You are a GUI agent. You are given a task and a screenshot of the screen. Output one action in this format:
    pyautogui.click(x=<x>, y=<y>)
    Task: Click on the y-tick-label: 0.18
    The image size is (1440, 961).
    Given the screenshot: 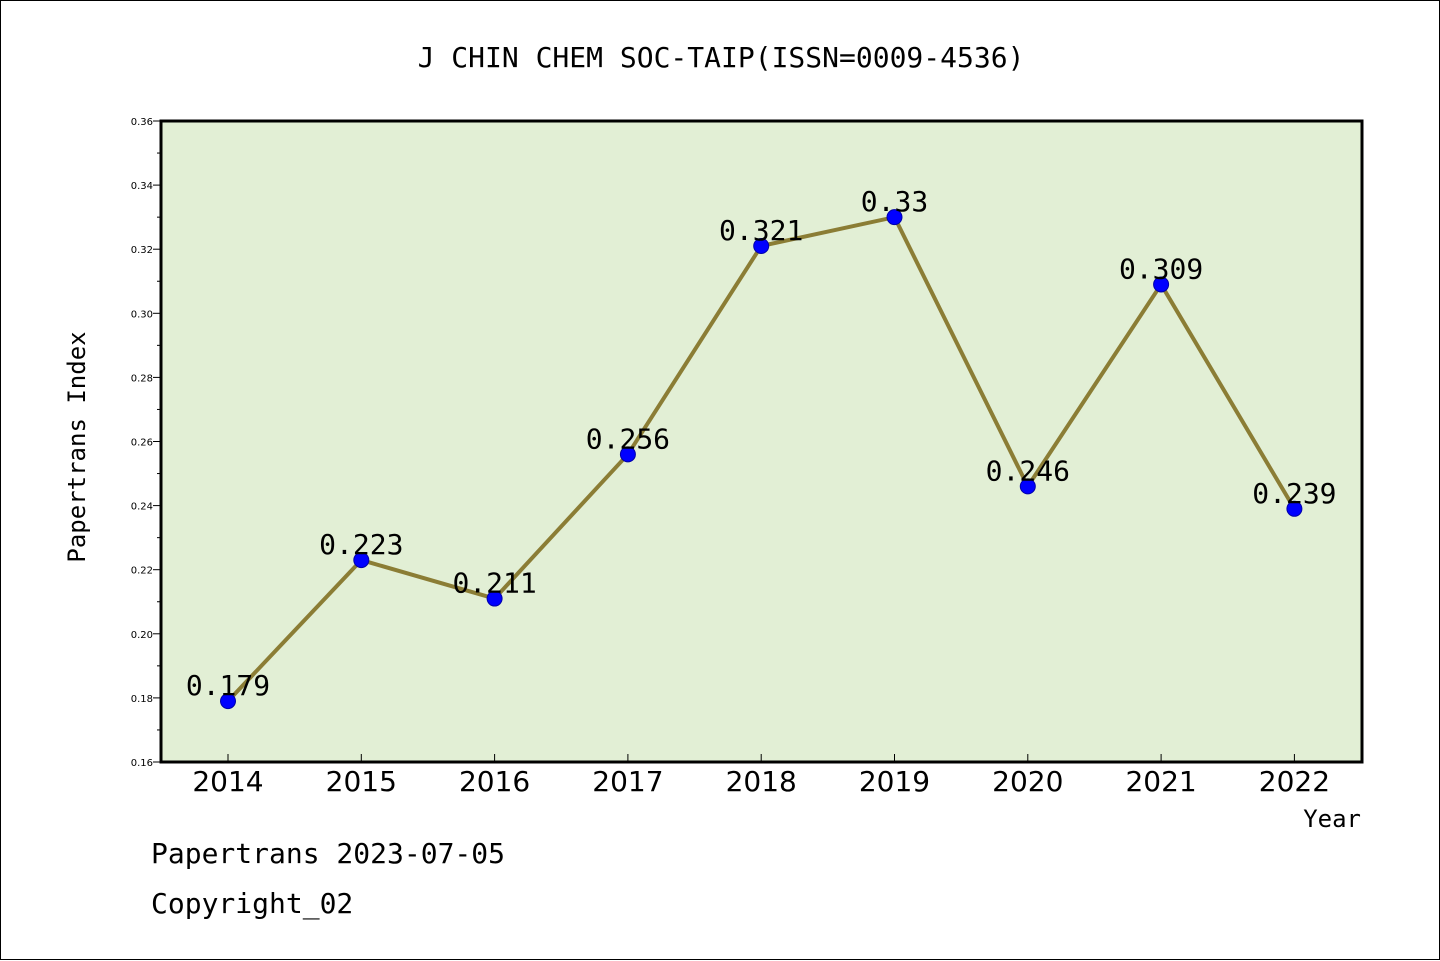 What is the action you would take?
    pyautogui.click(x=142, y=699)
    